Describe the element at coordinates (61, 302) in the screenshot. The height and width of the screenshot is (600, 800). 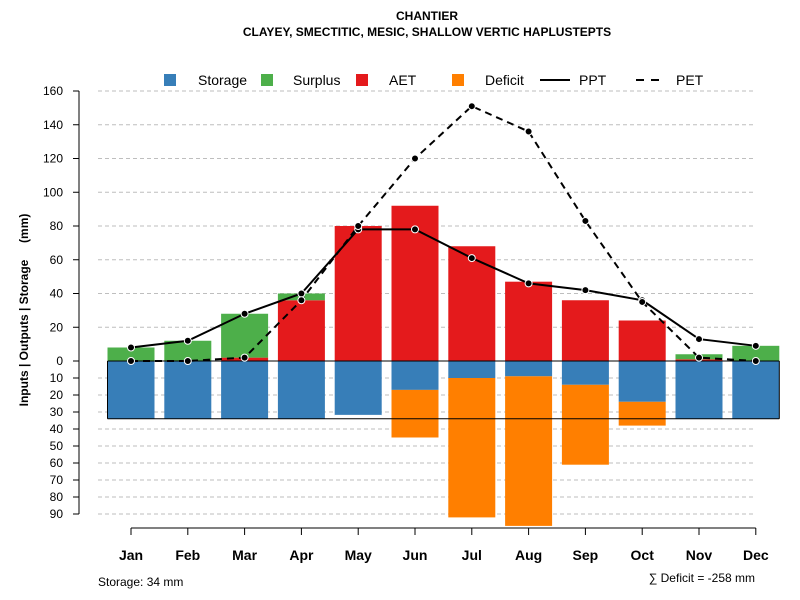
I see `y-axis: 0 20 40 60 80 100 120 140 160 10 20 30 40 50 60 70 80 90` at that location.